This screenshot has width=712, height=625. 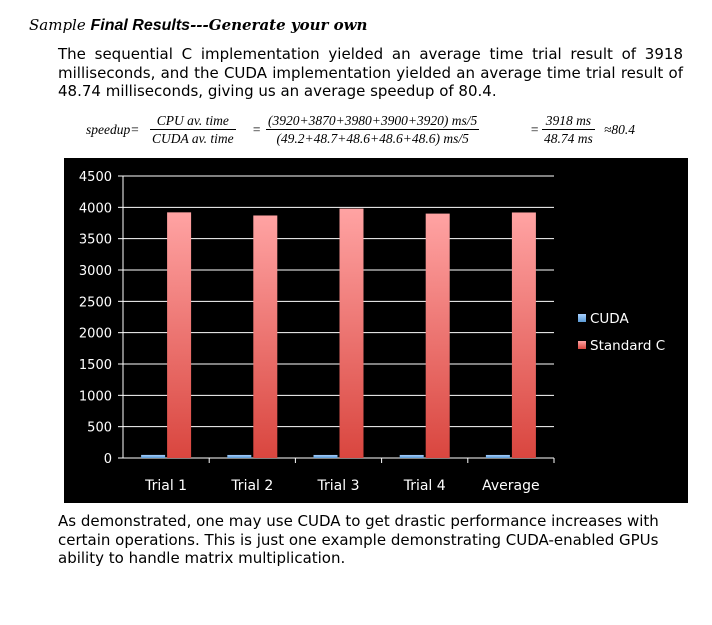 I want to click on formula-frac1-numerator: CPU av. time, so click(x=193, y=121).